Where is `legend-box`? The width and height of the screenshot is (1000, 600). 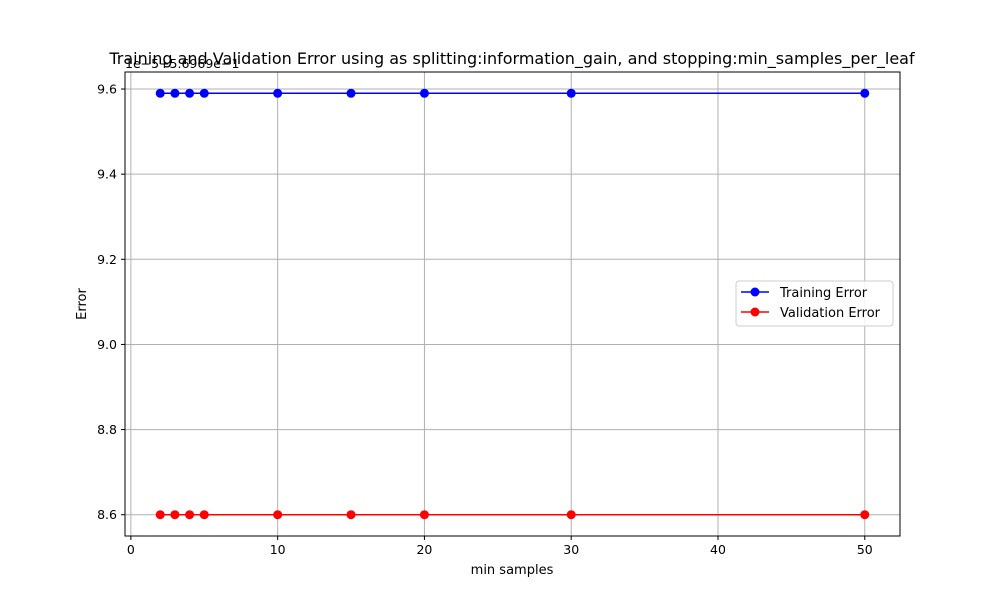
legend-box is located at coordinates (814, 303).